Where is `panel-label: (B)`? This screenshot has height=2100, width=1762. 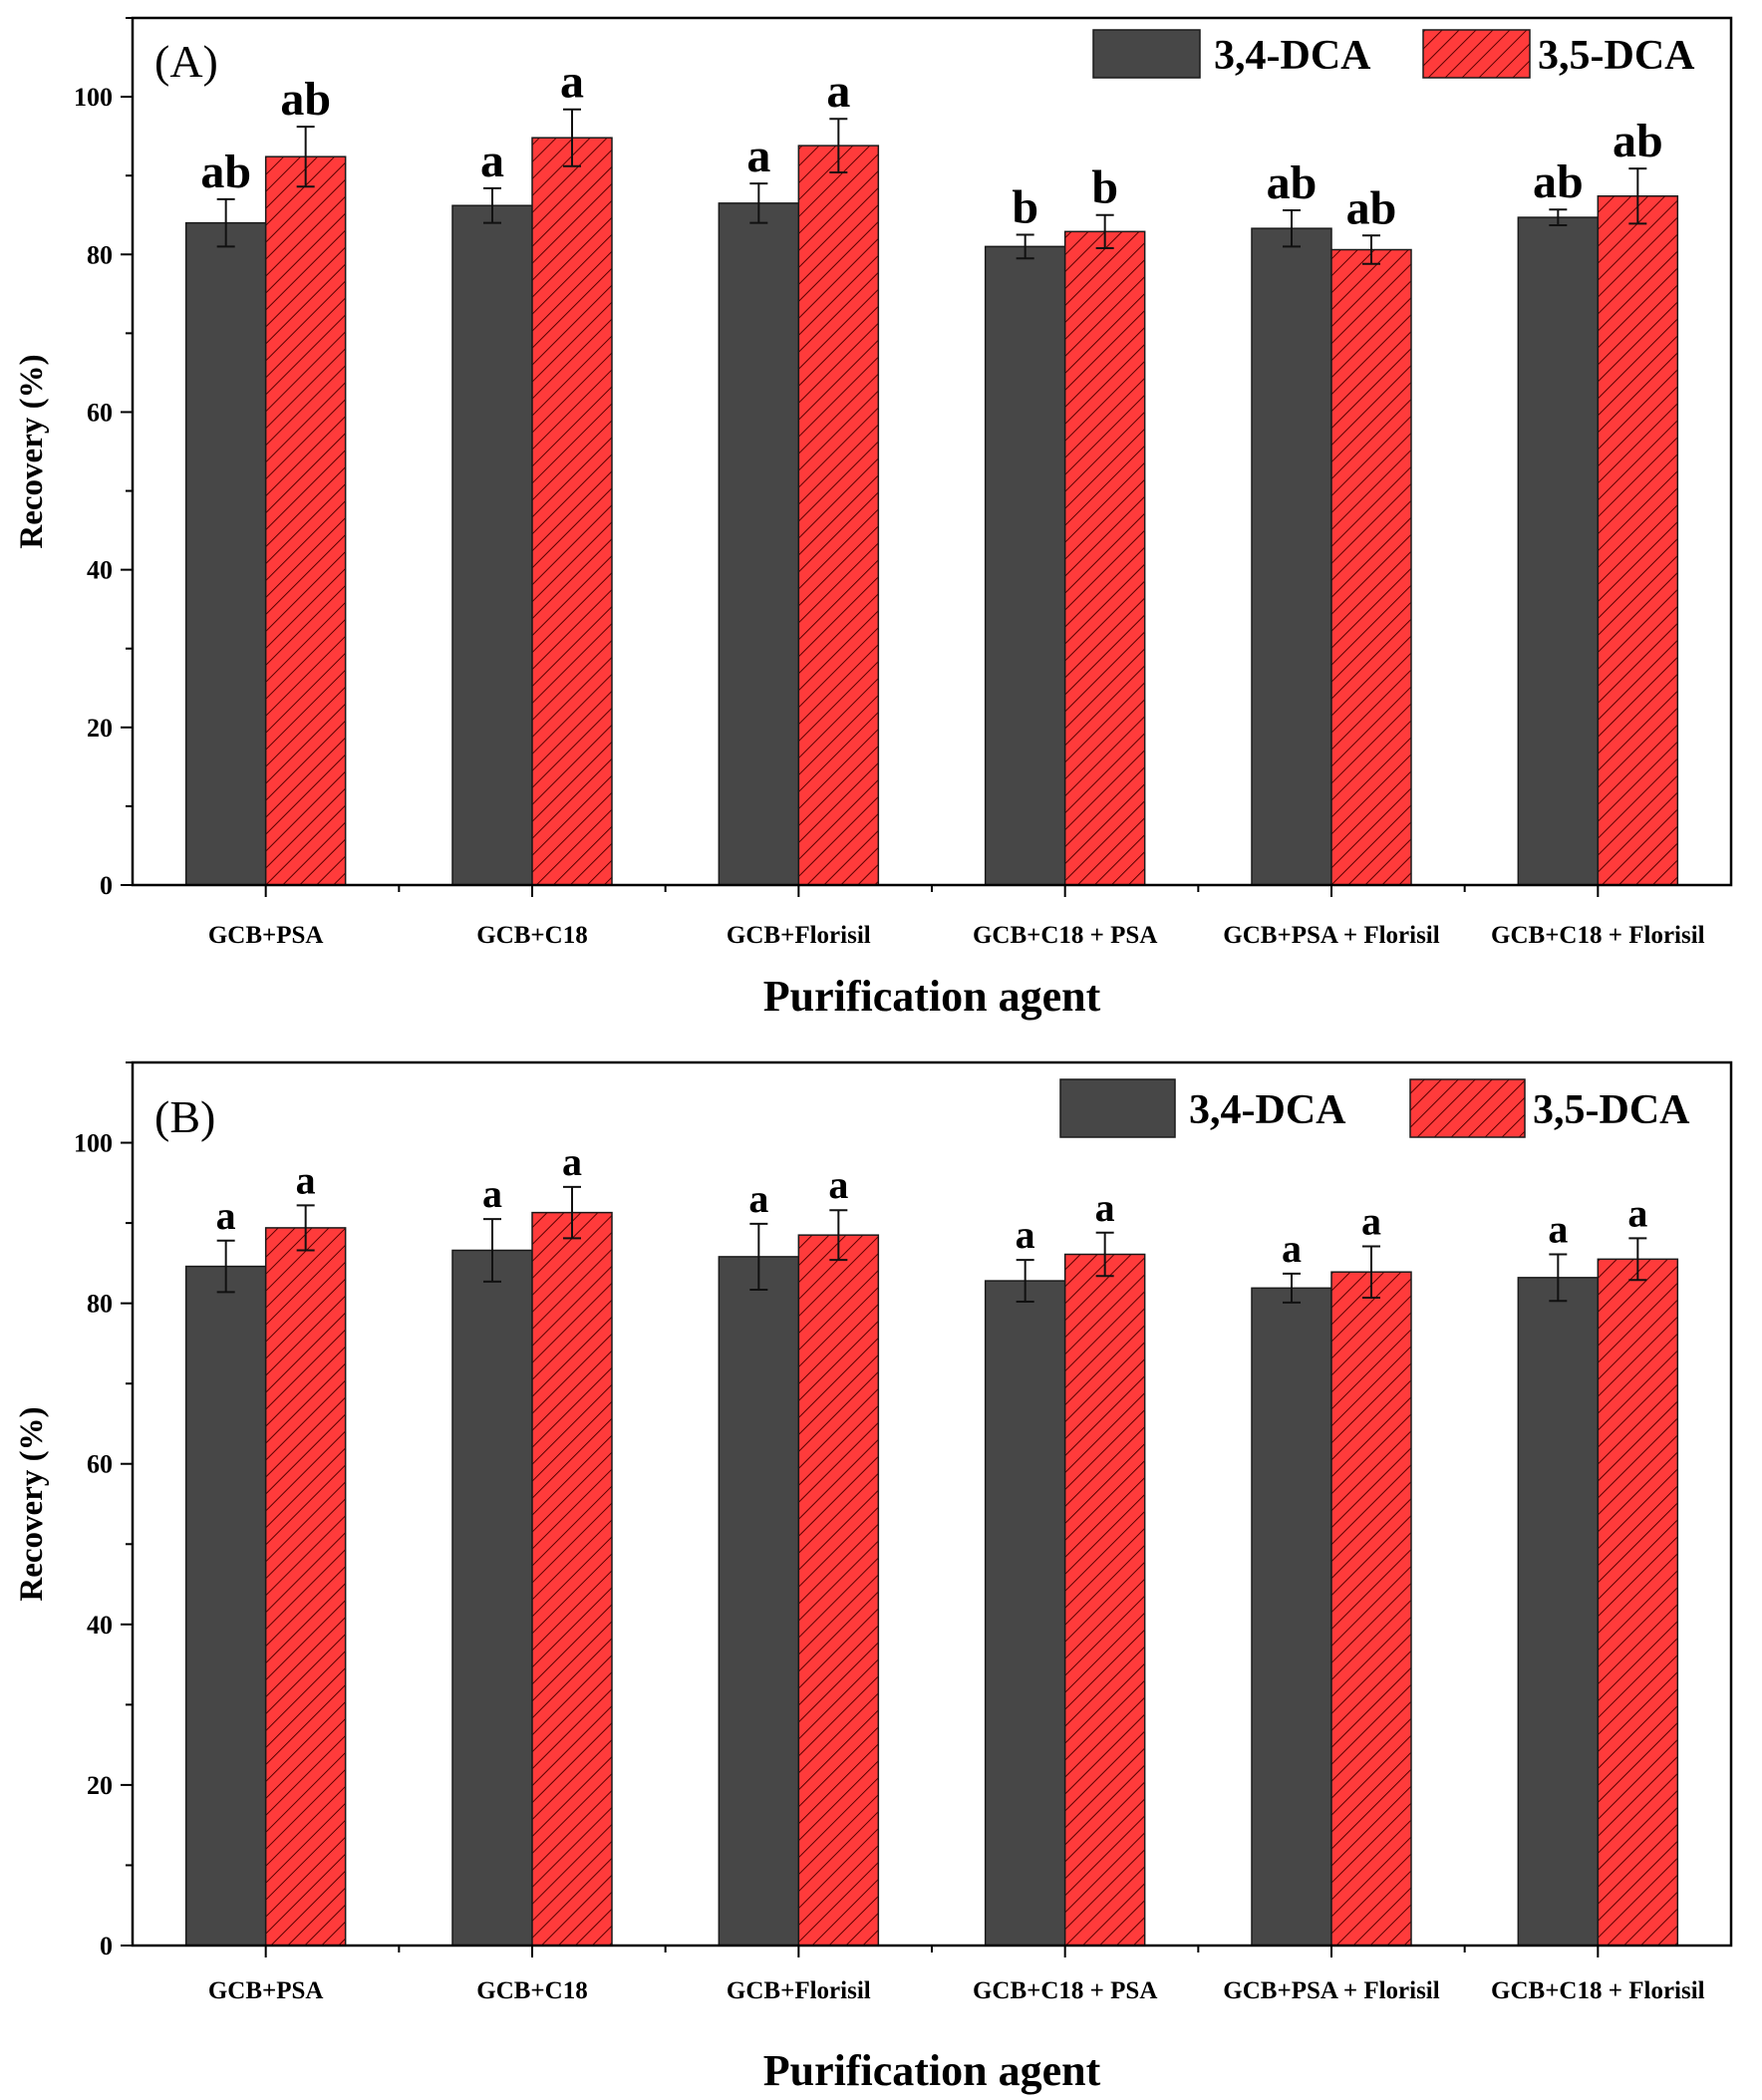
panel-label: (B) is located at coordinates (184, 1117).